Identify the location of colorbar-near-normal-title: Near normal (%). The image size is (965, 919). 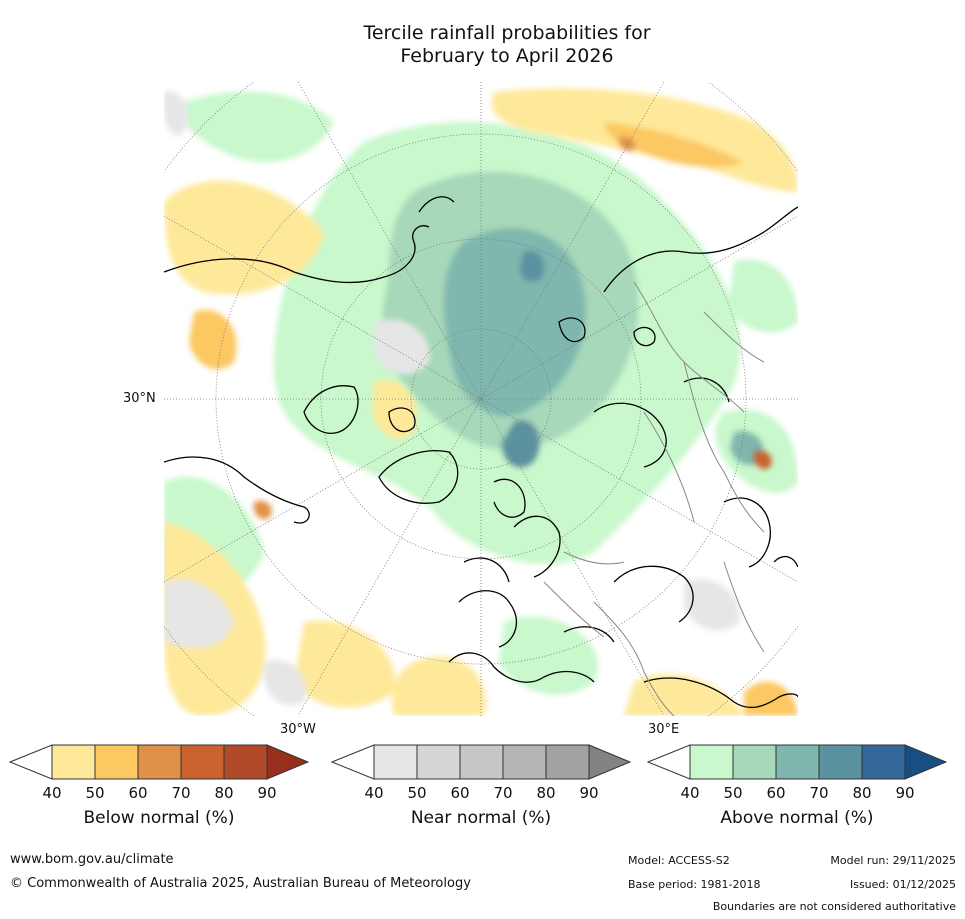
(481, 818).